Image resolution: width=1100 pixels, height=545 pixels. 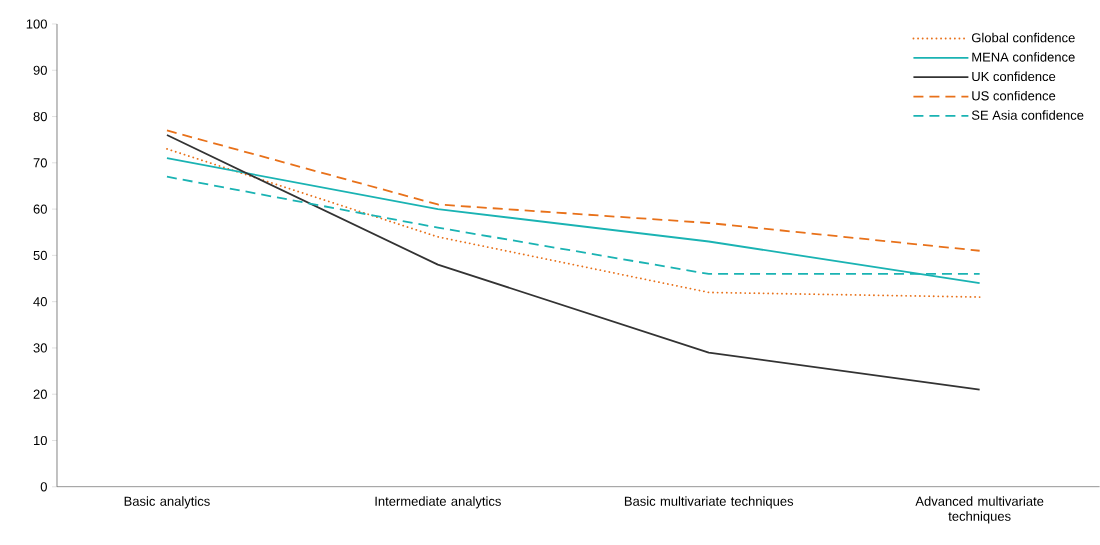 I want to click on x-tick-label: Basic multivariate techniques, so click(x=709, y=502).